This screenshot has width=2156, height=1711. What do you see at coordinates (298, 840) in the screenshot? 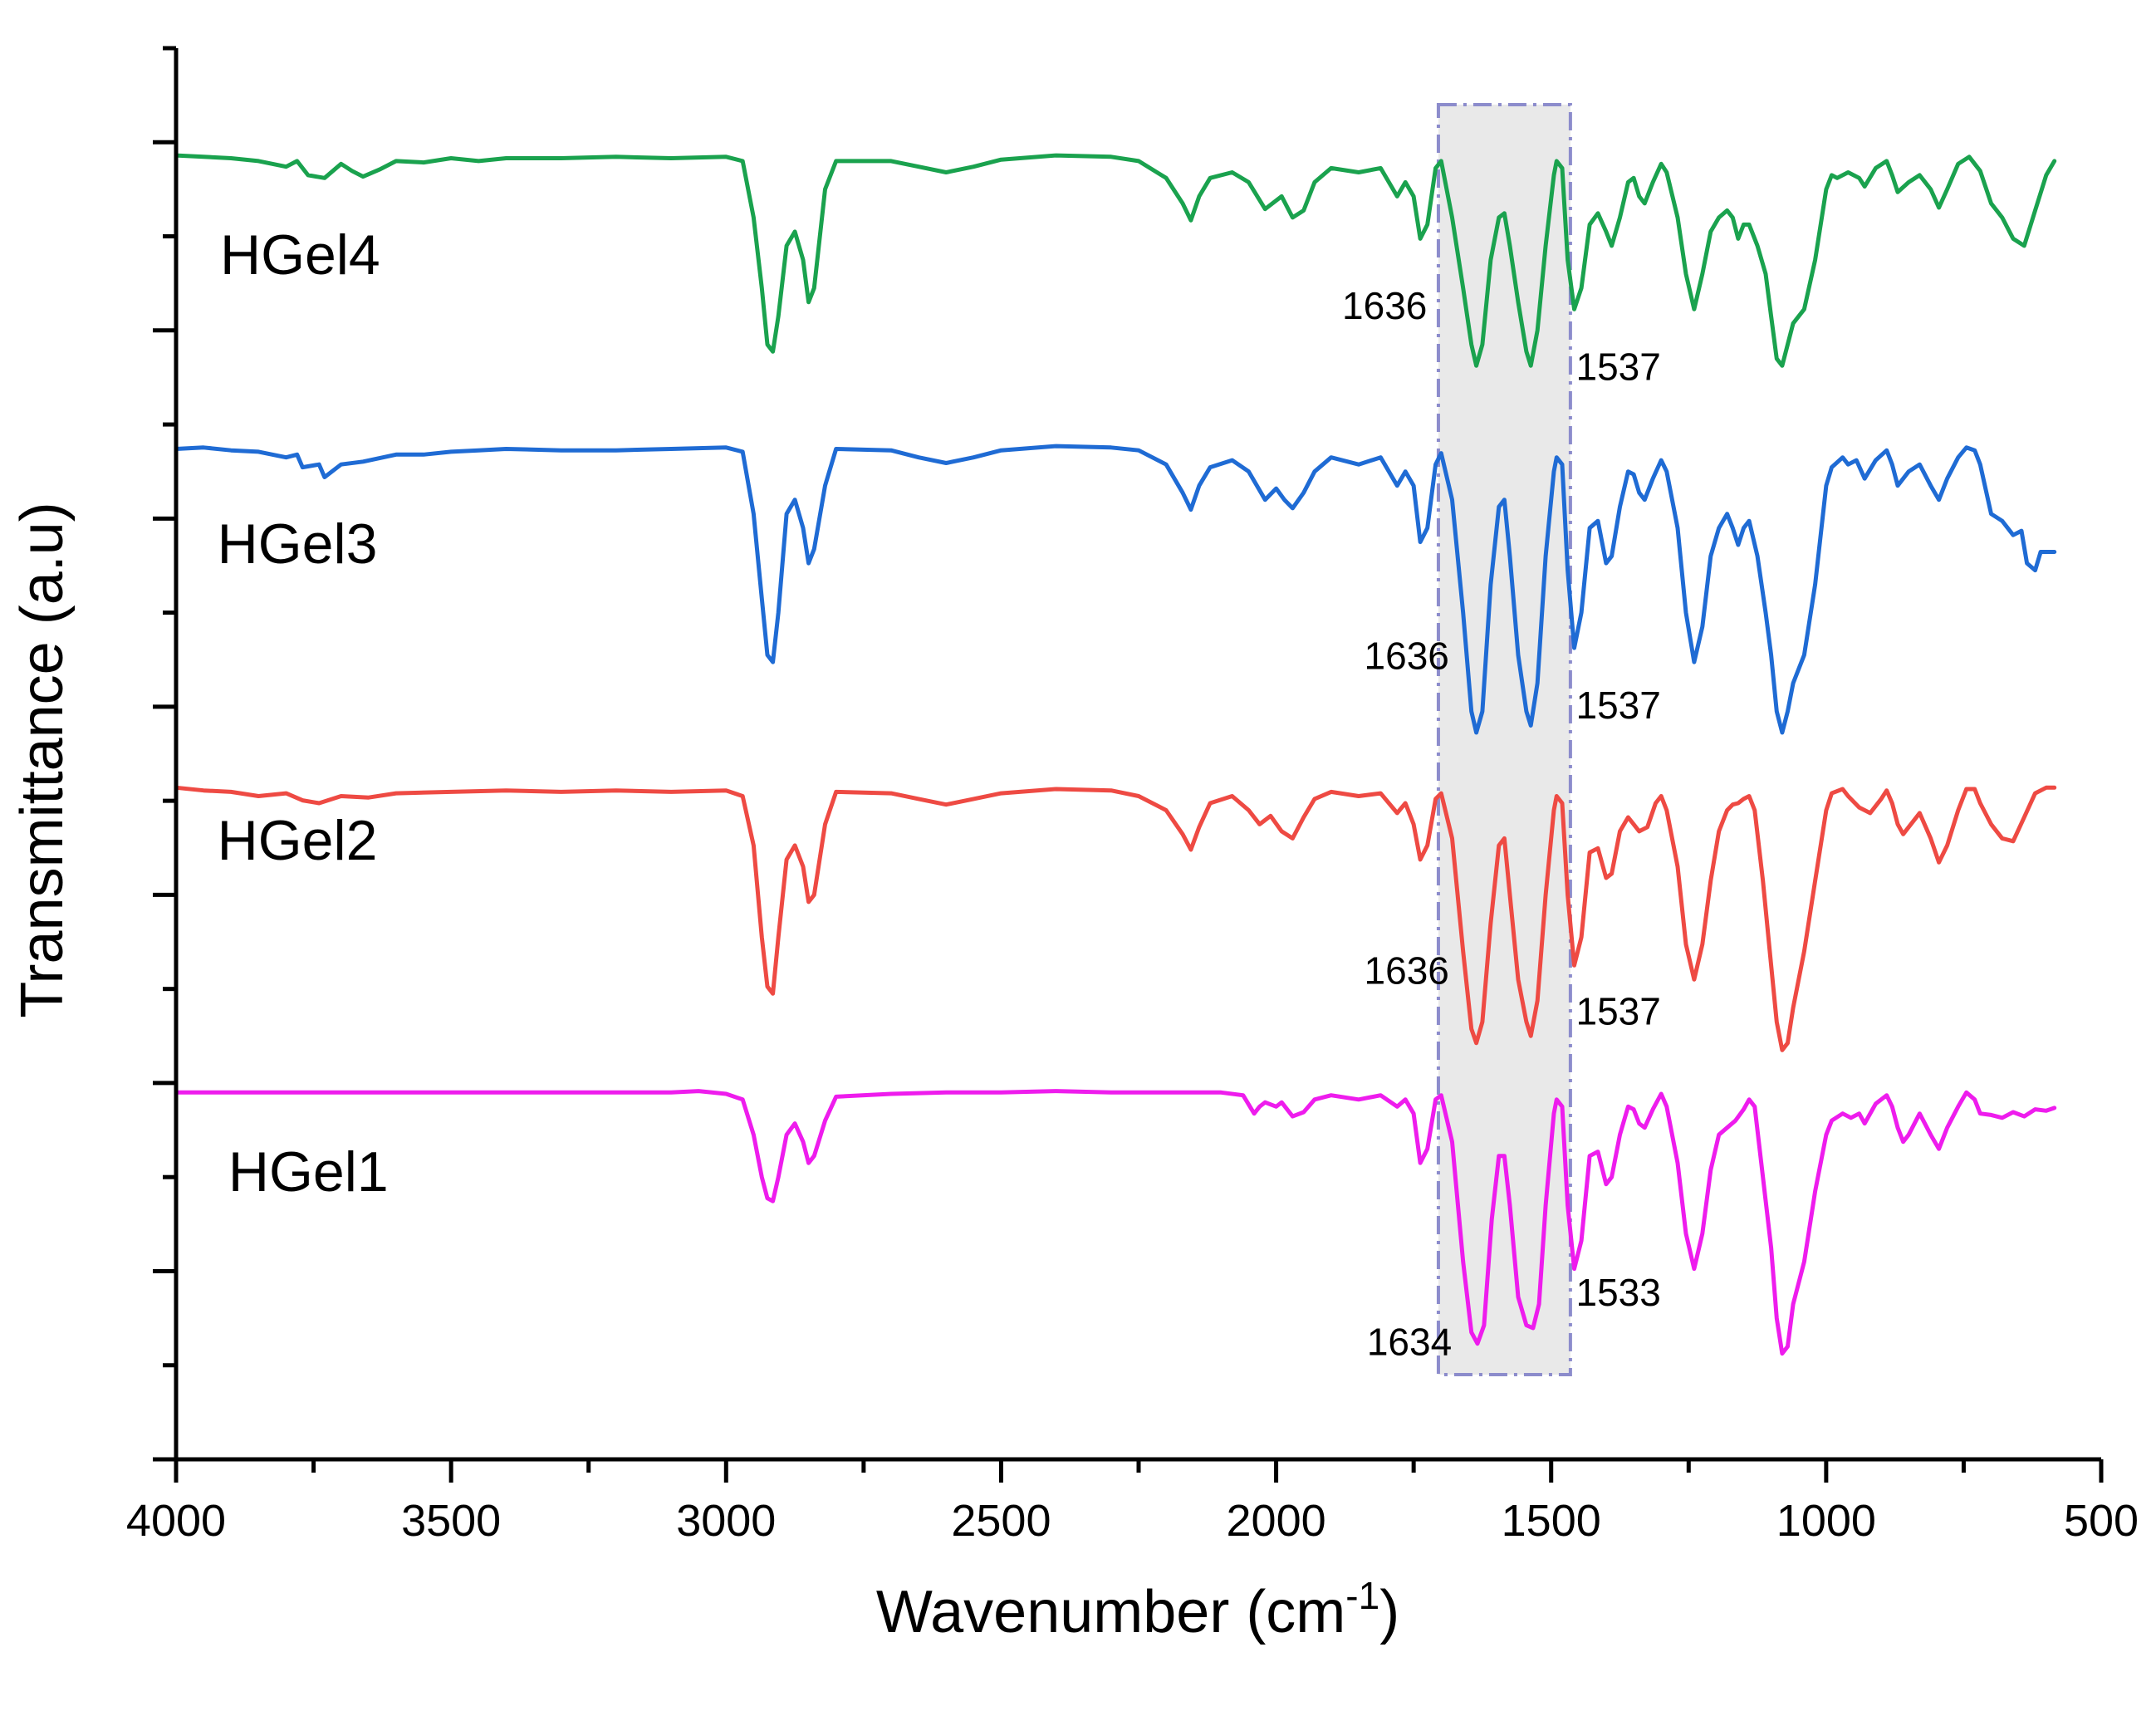
I see `series-label-hgel2: HGel2` at bounding box center [298, 840].